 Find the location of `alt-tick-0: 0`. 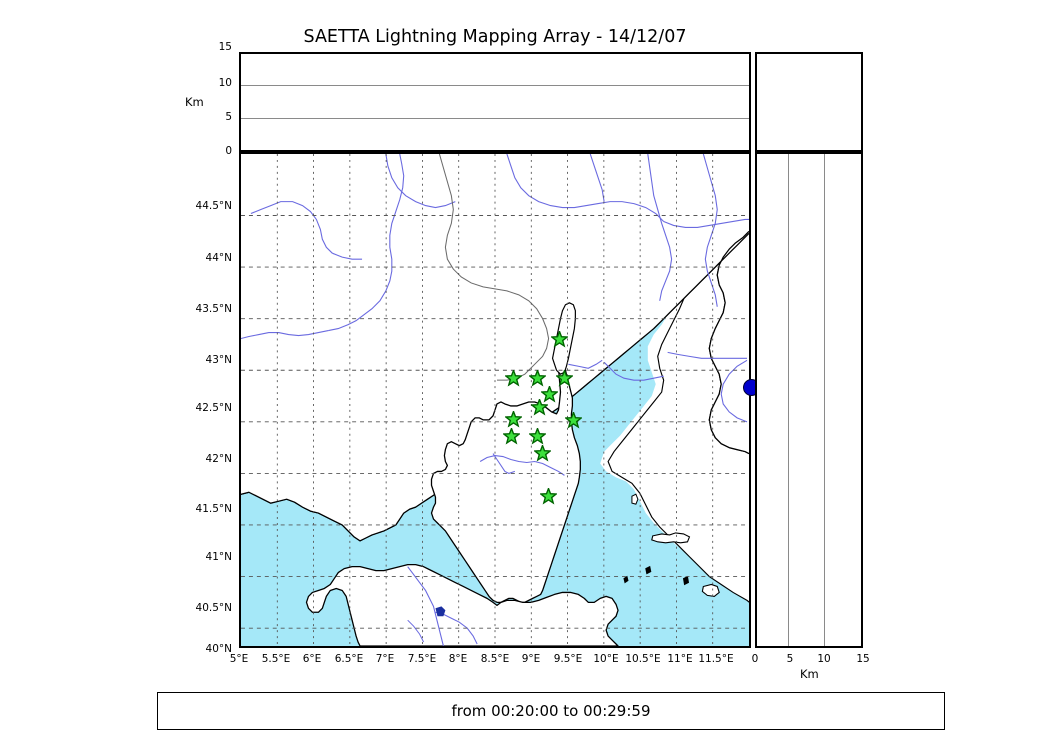

alt-tick-0: 0 is located at coordinates (228, 151).